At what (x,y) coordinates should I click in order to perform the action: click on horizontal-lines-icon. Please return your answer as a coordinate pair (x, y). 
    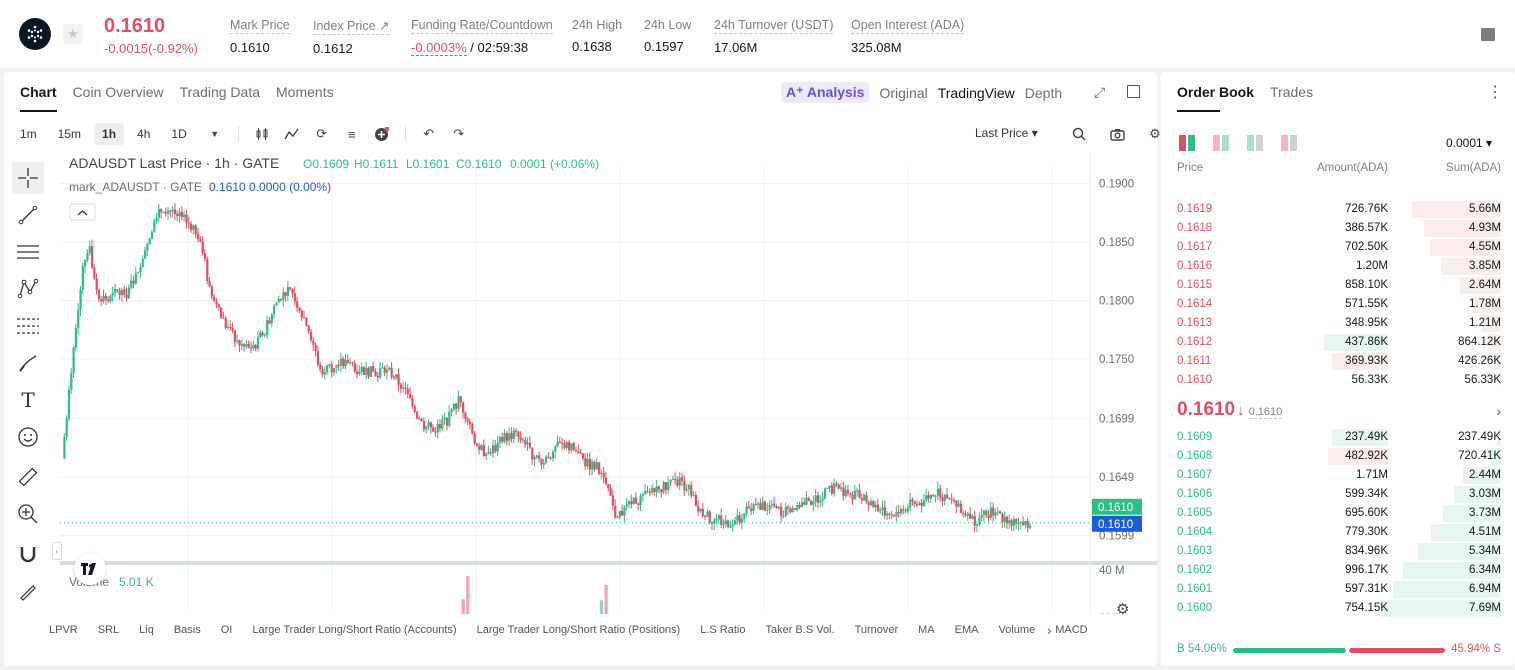
    Looking at the image, I should click on (28, 252).